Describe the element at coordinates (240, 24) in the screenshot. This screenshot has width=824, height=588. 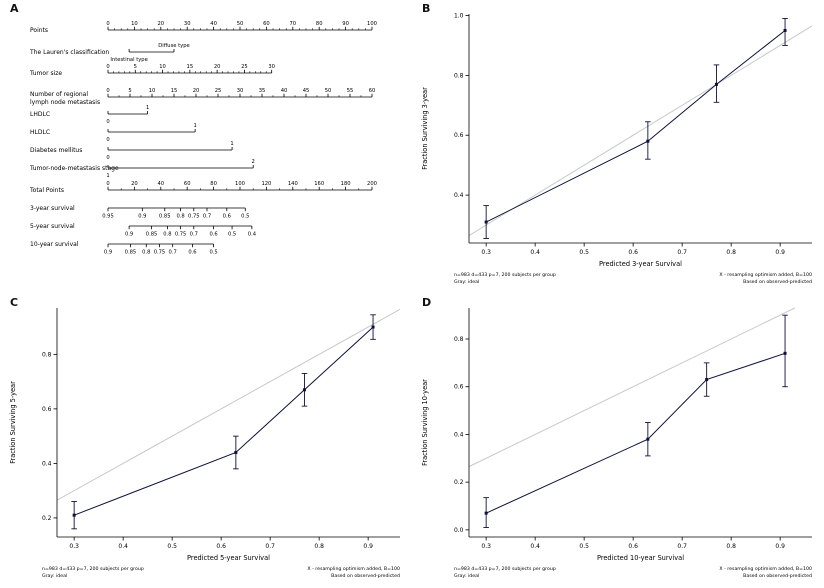
I see `svg-text: 50` at that location.